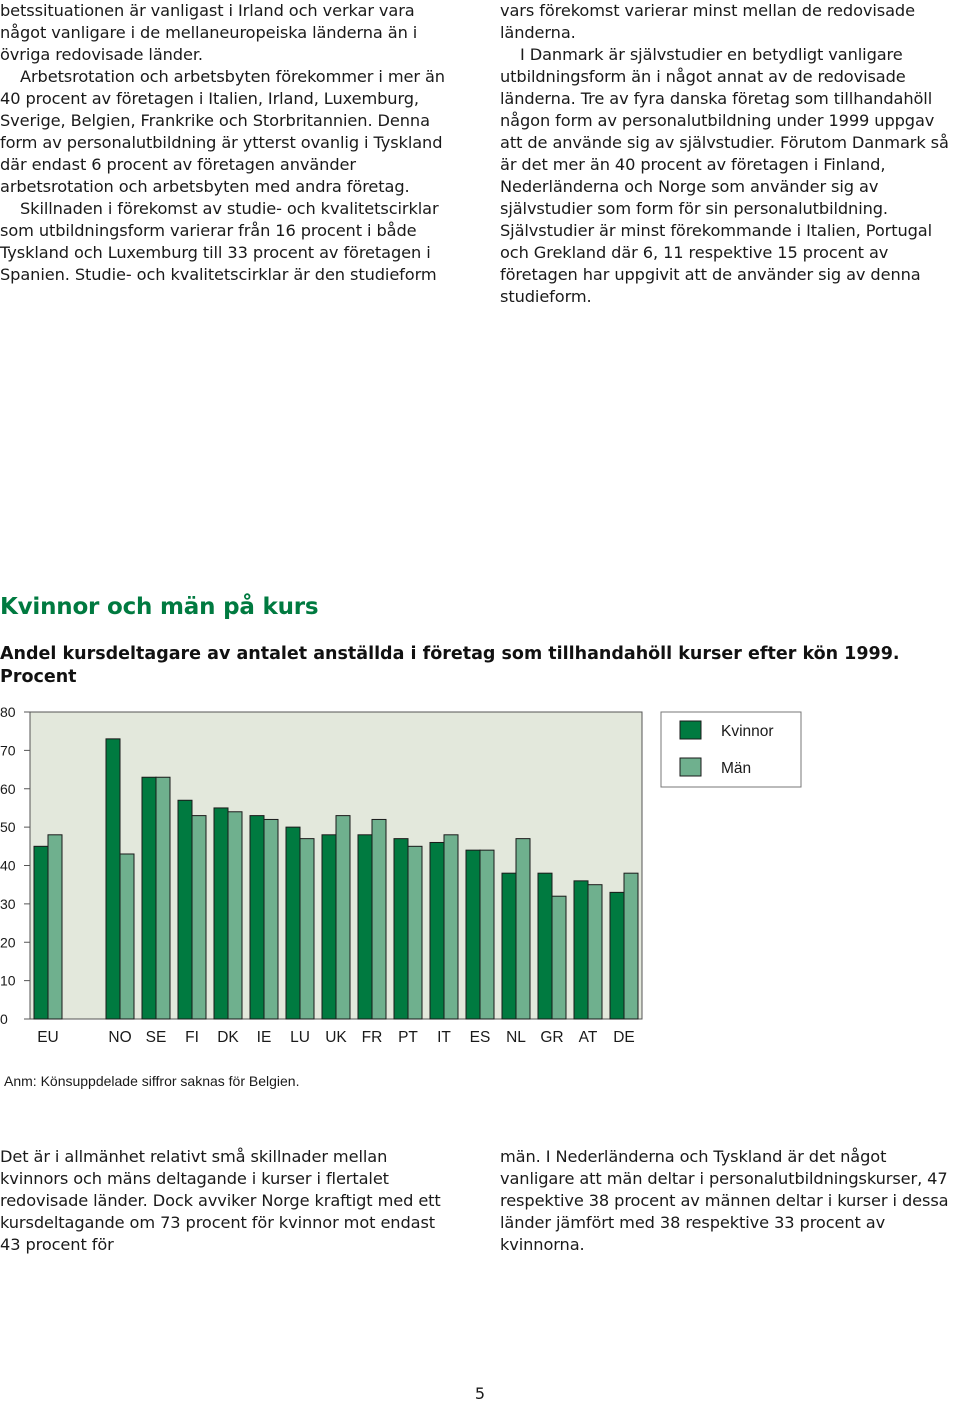 This screenshot has width=960, height=1403. Describe the element at coordinates (8, 866) in the screenshot. I see `y-tick-label: 40` at that location.